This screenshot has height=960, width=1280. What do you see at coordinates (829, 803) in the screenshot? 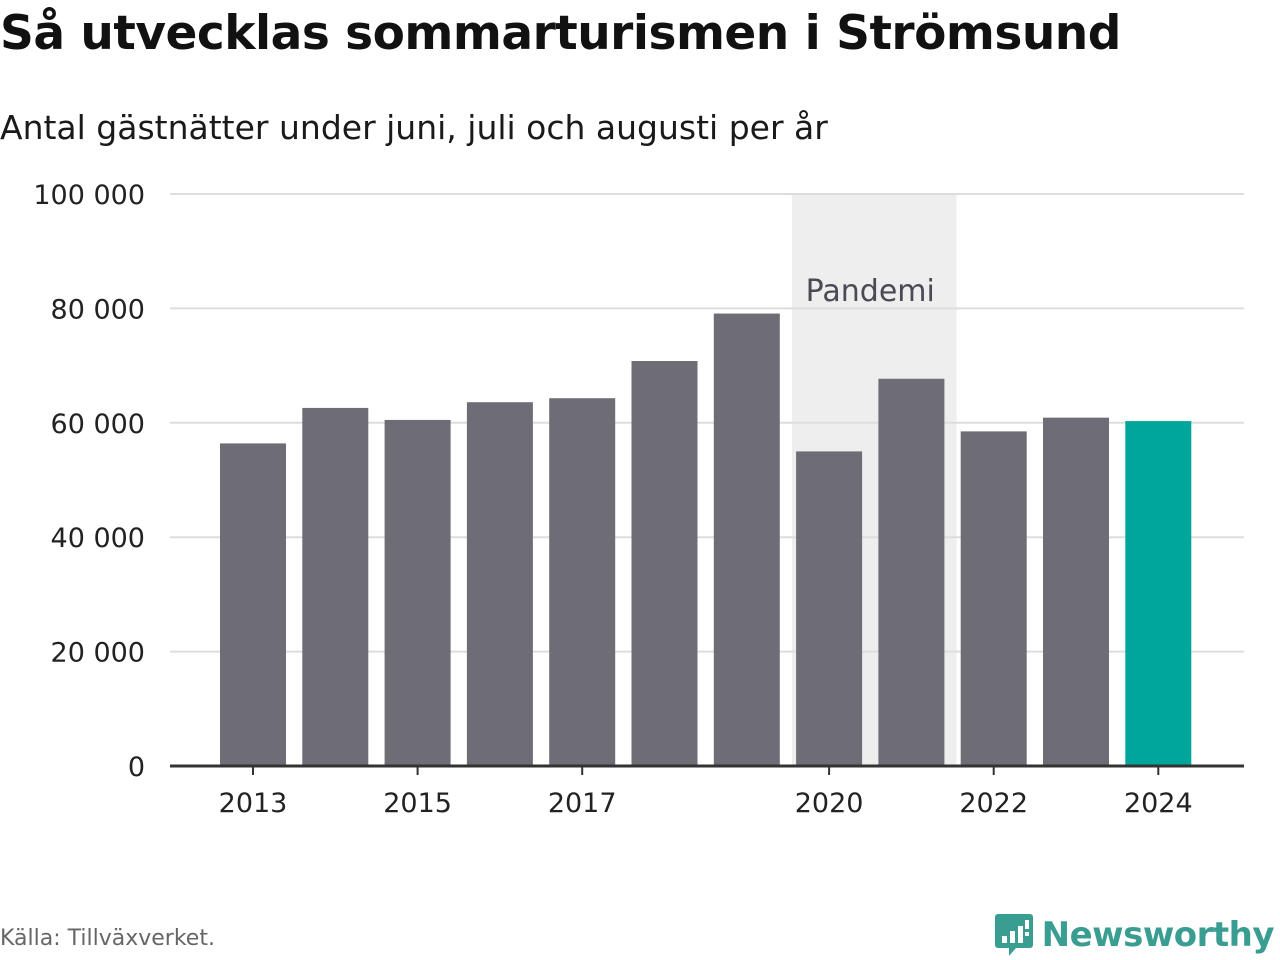
I see `x-tick-label: 2020` at bounding box center [829, 803].